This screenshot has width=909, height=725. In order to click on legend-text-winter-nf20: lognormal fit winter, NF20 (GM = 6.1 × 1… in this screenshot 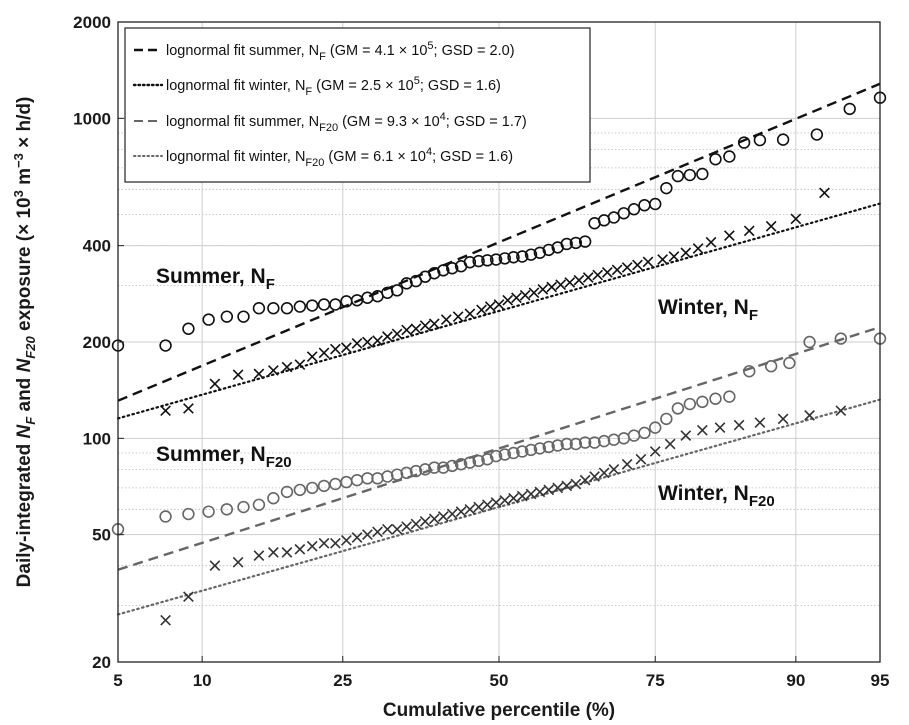, I will do `click(339, 157)`.